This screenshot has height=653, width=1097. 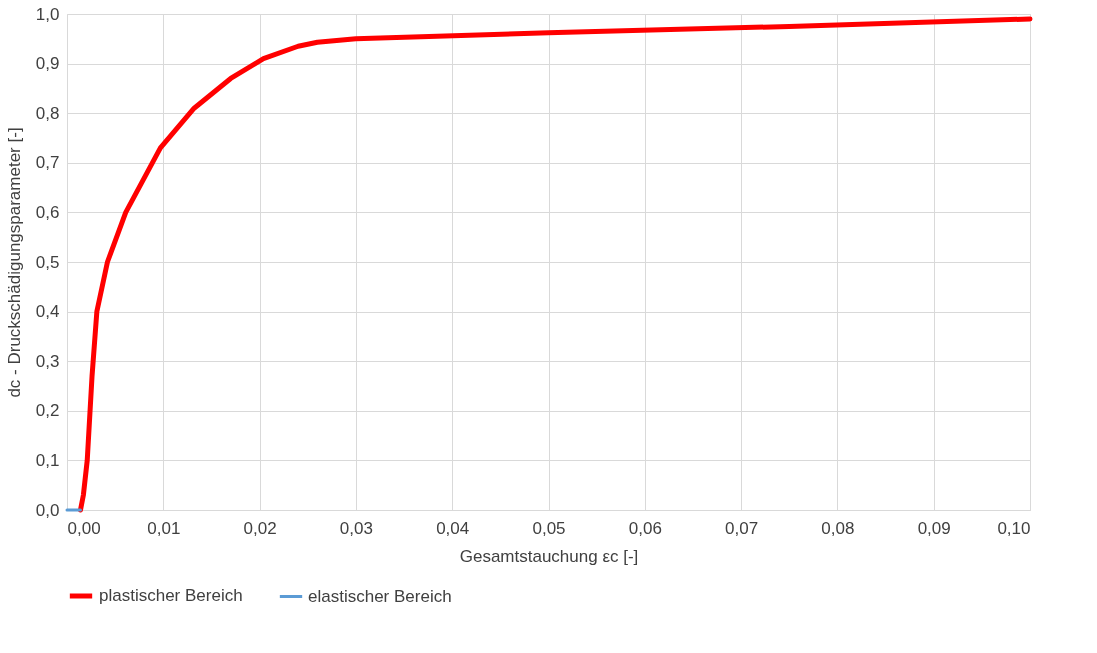 I want to click on x-tick-label: 0,10, so click(x=1014, y=528).